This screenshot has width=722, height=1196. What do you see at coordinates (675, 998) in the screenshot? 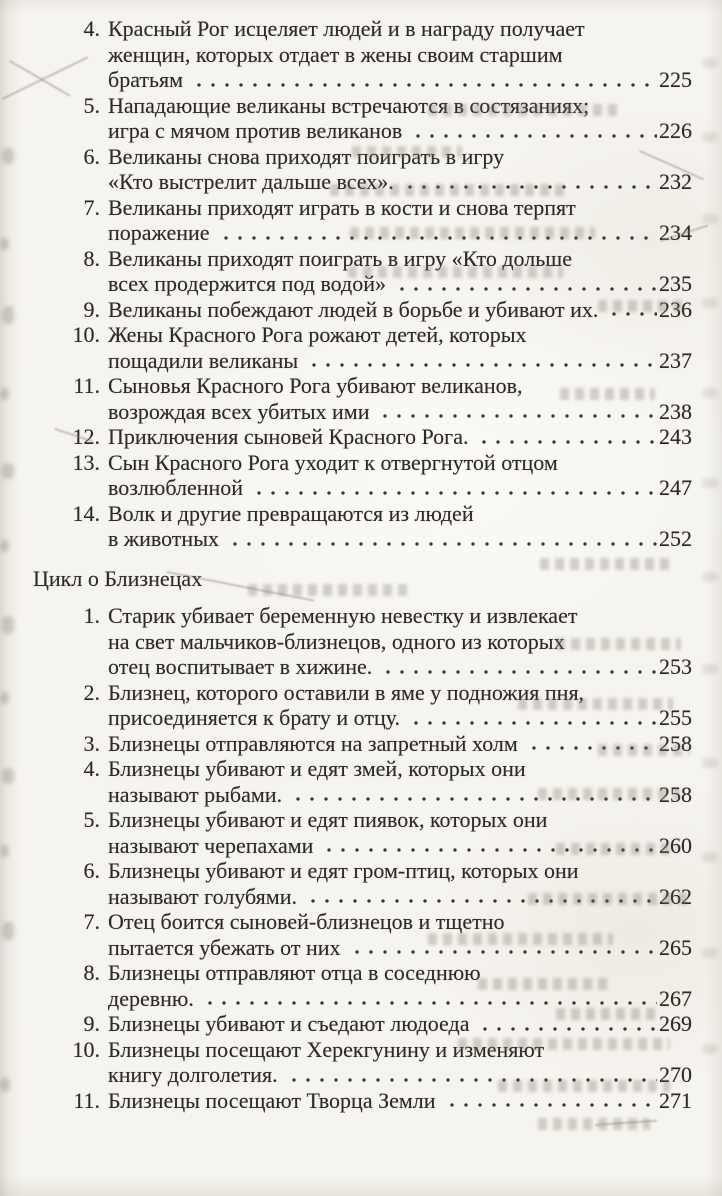
I see `page-number: 267` at bounding box center [675, 998].